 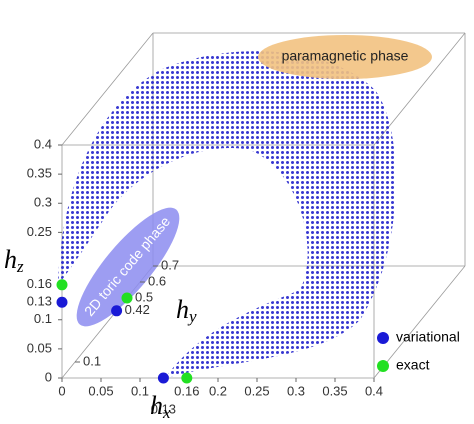 I want to click on z-tick-label: 0.05, so click(x=39, y=347).